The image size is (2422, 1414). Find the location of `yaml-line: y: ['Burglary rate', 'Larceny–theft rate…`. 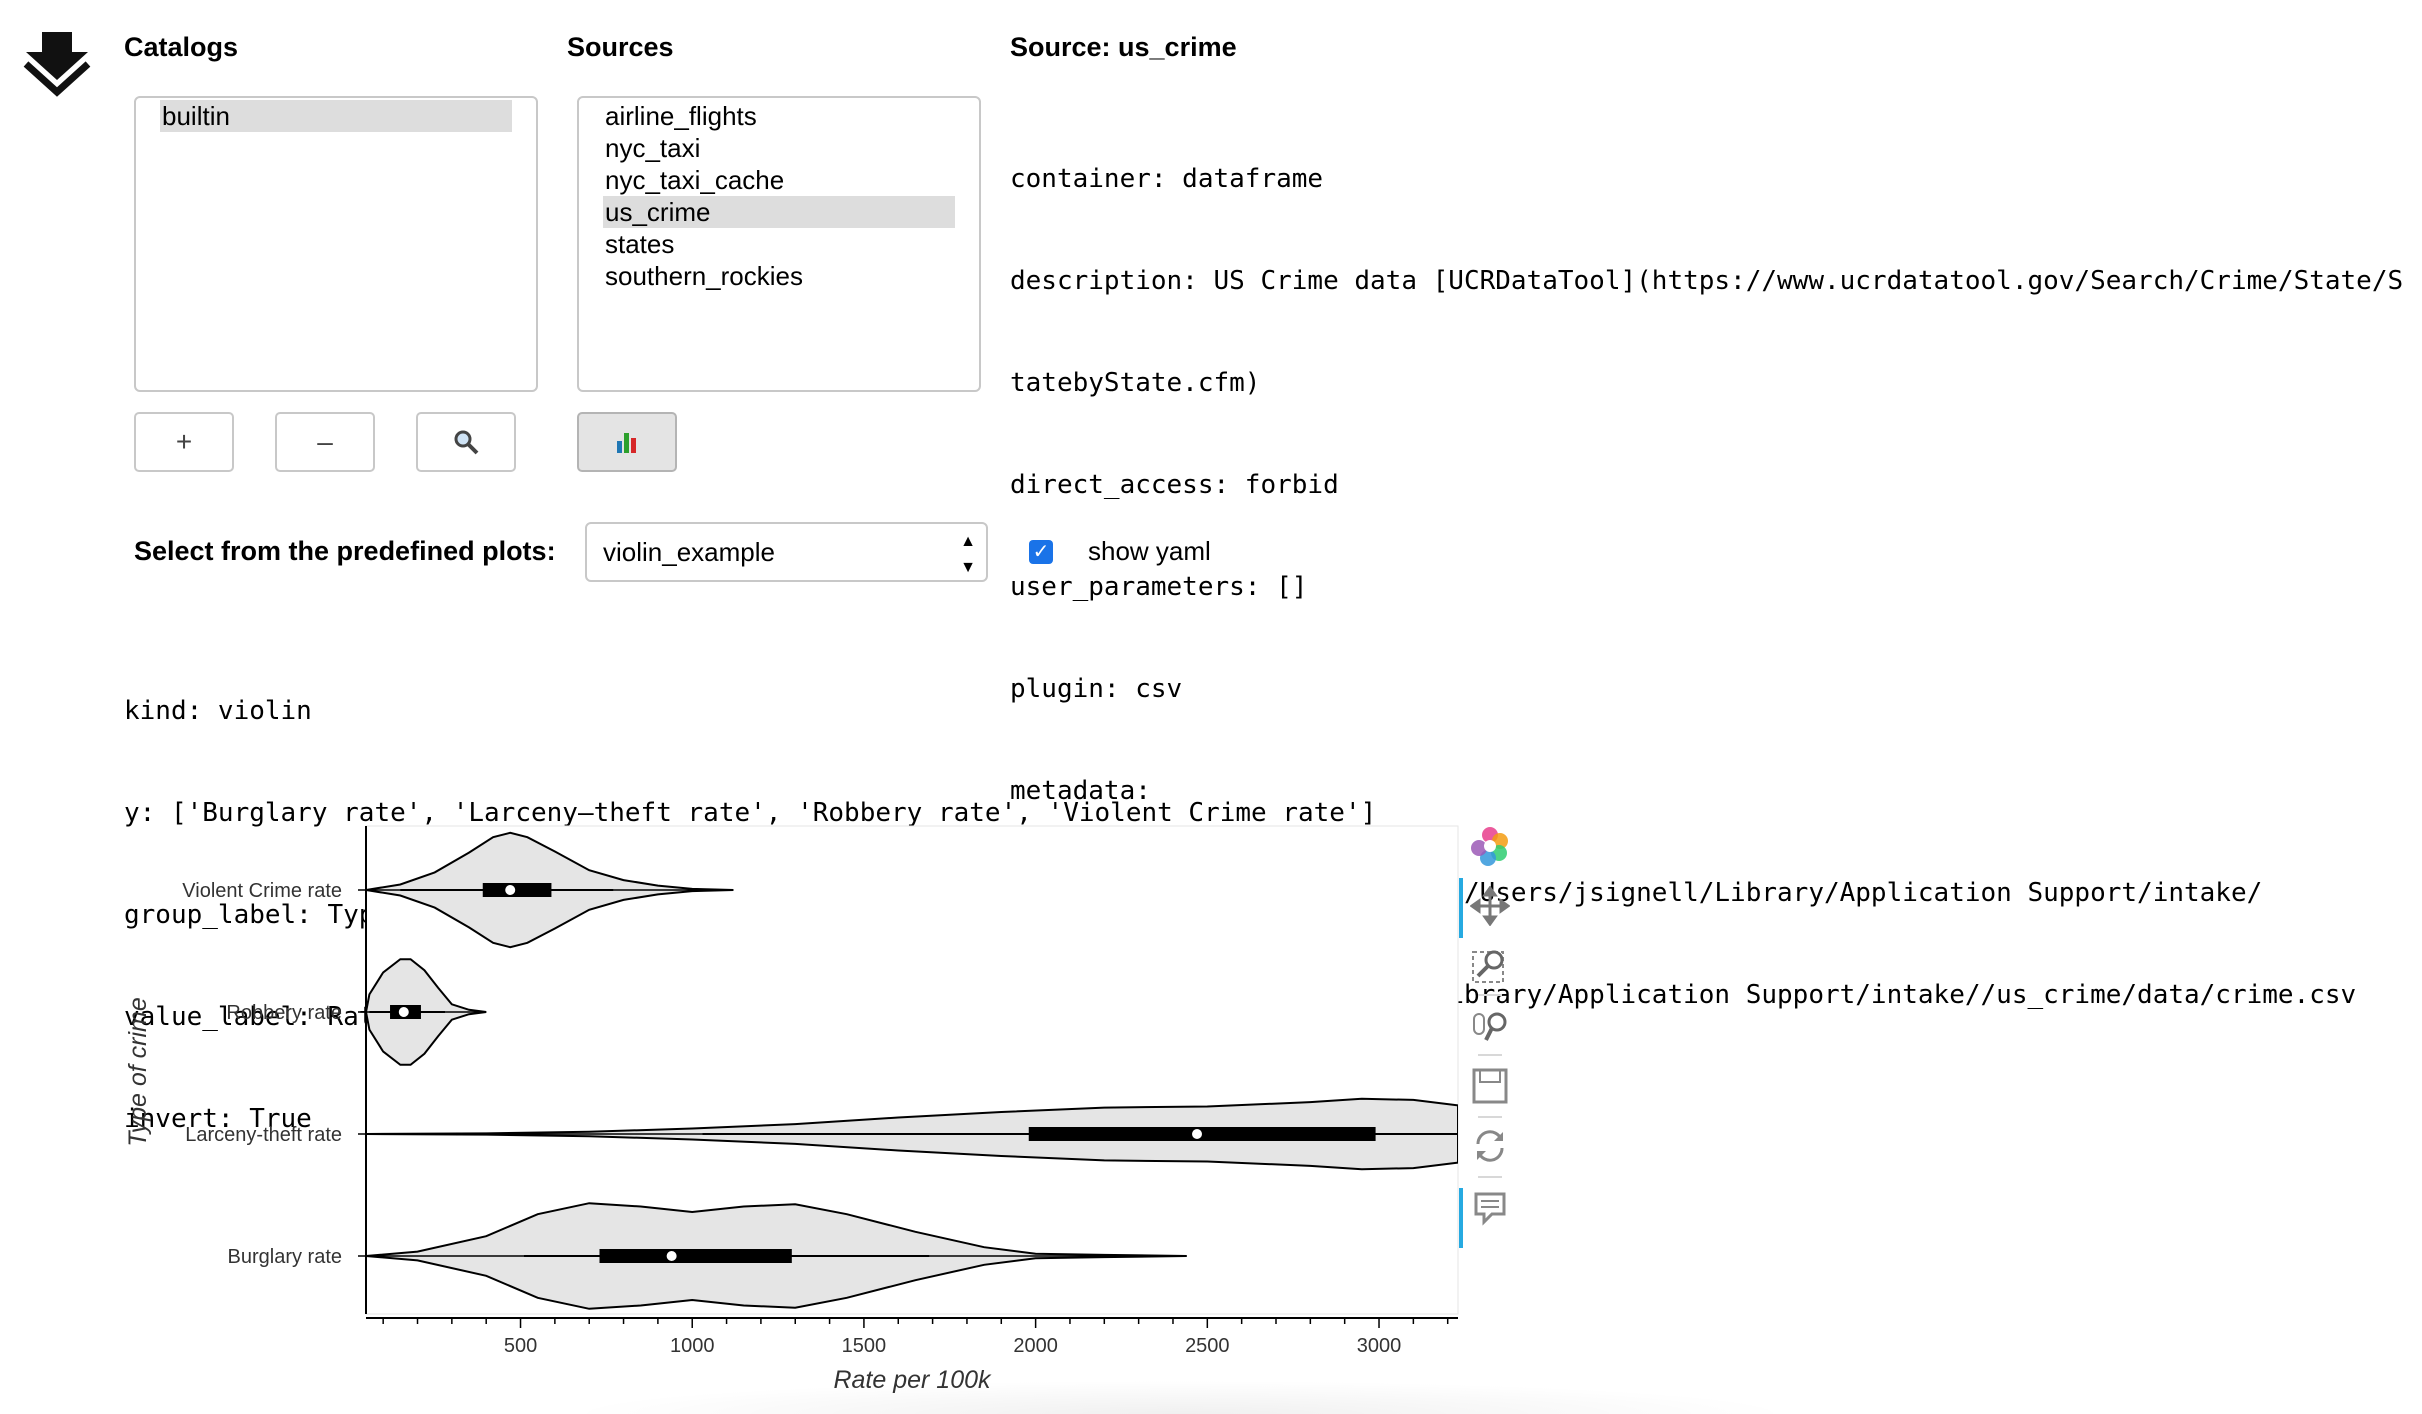

yaml-line: y: ['Burglary rate', 'Larceny–theft rate… is located at coordinates (750, 813).